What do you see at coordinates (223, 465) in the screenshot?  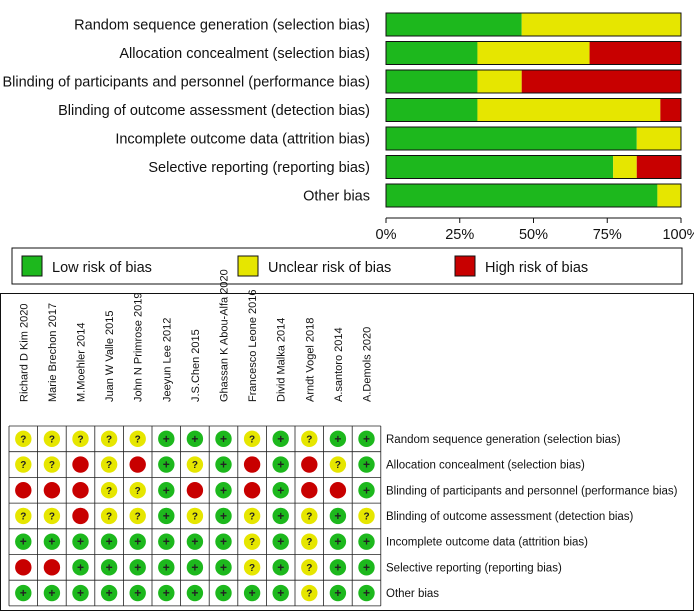 I see `cell-symbol-r1-c7: +` at bounding box center [223, 465].